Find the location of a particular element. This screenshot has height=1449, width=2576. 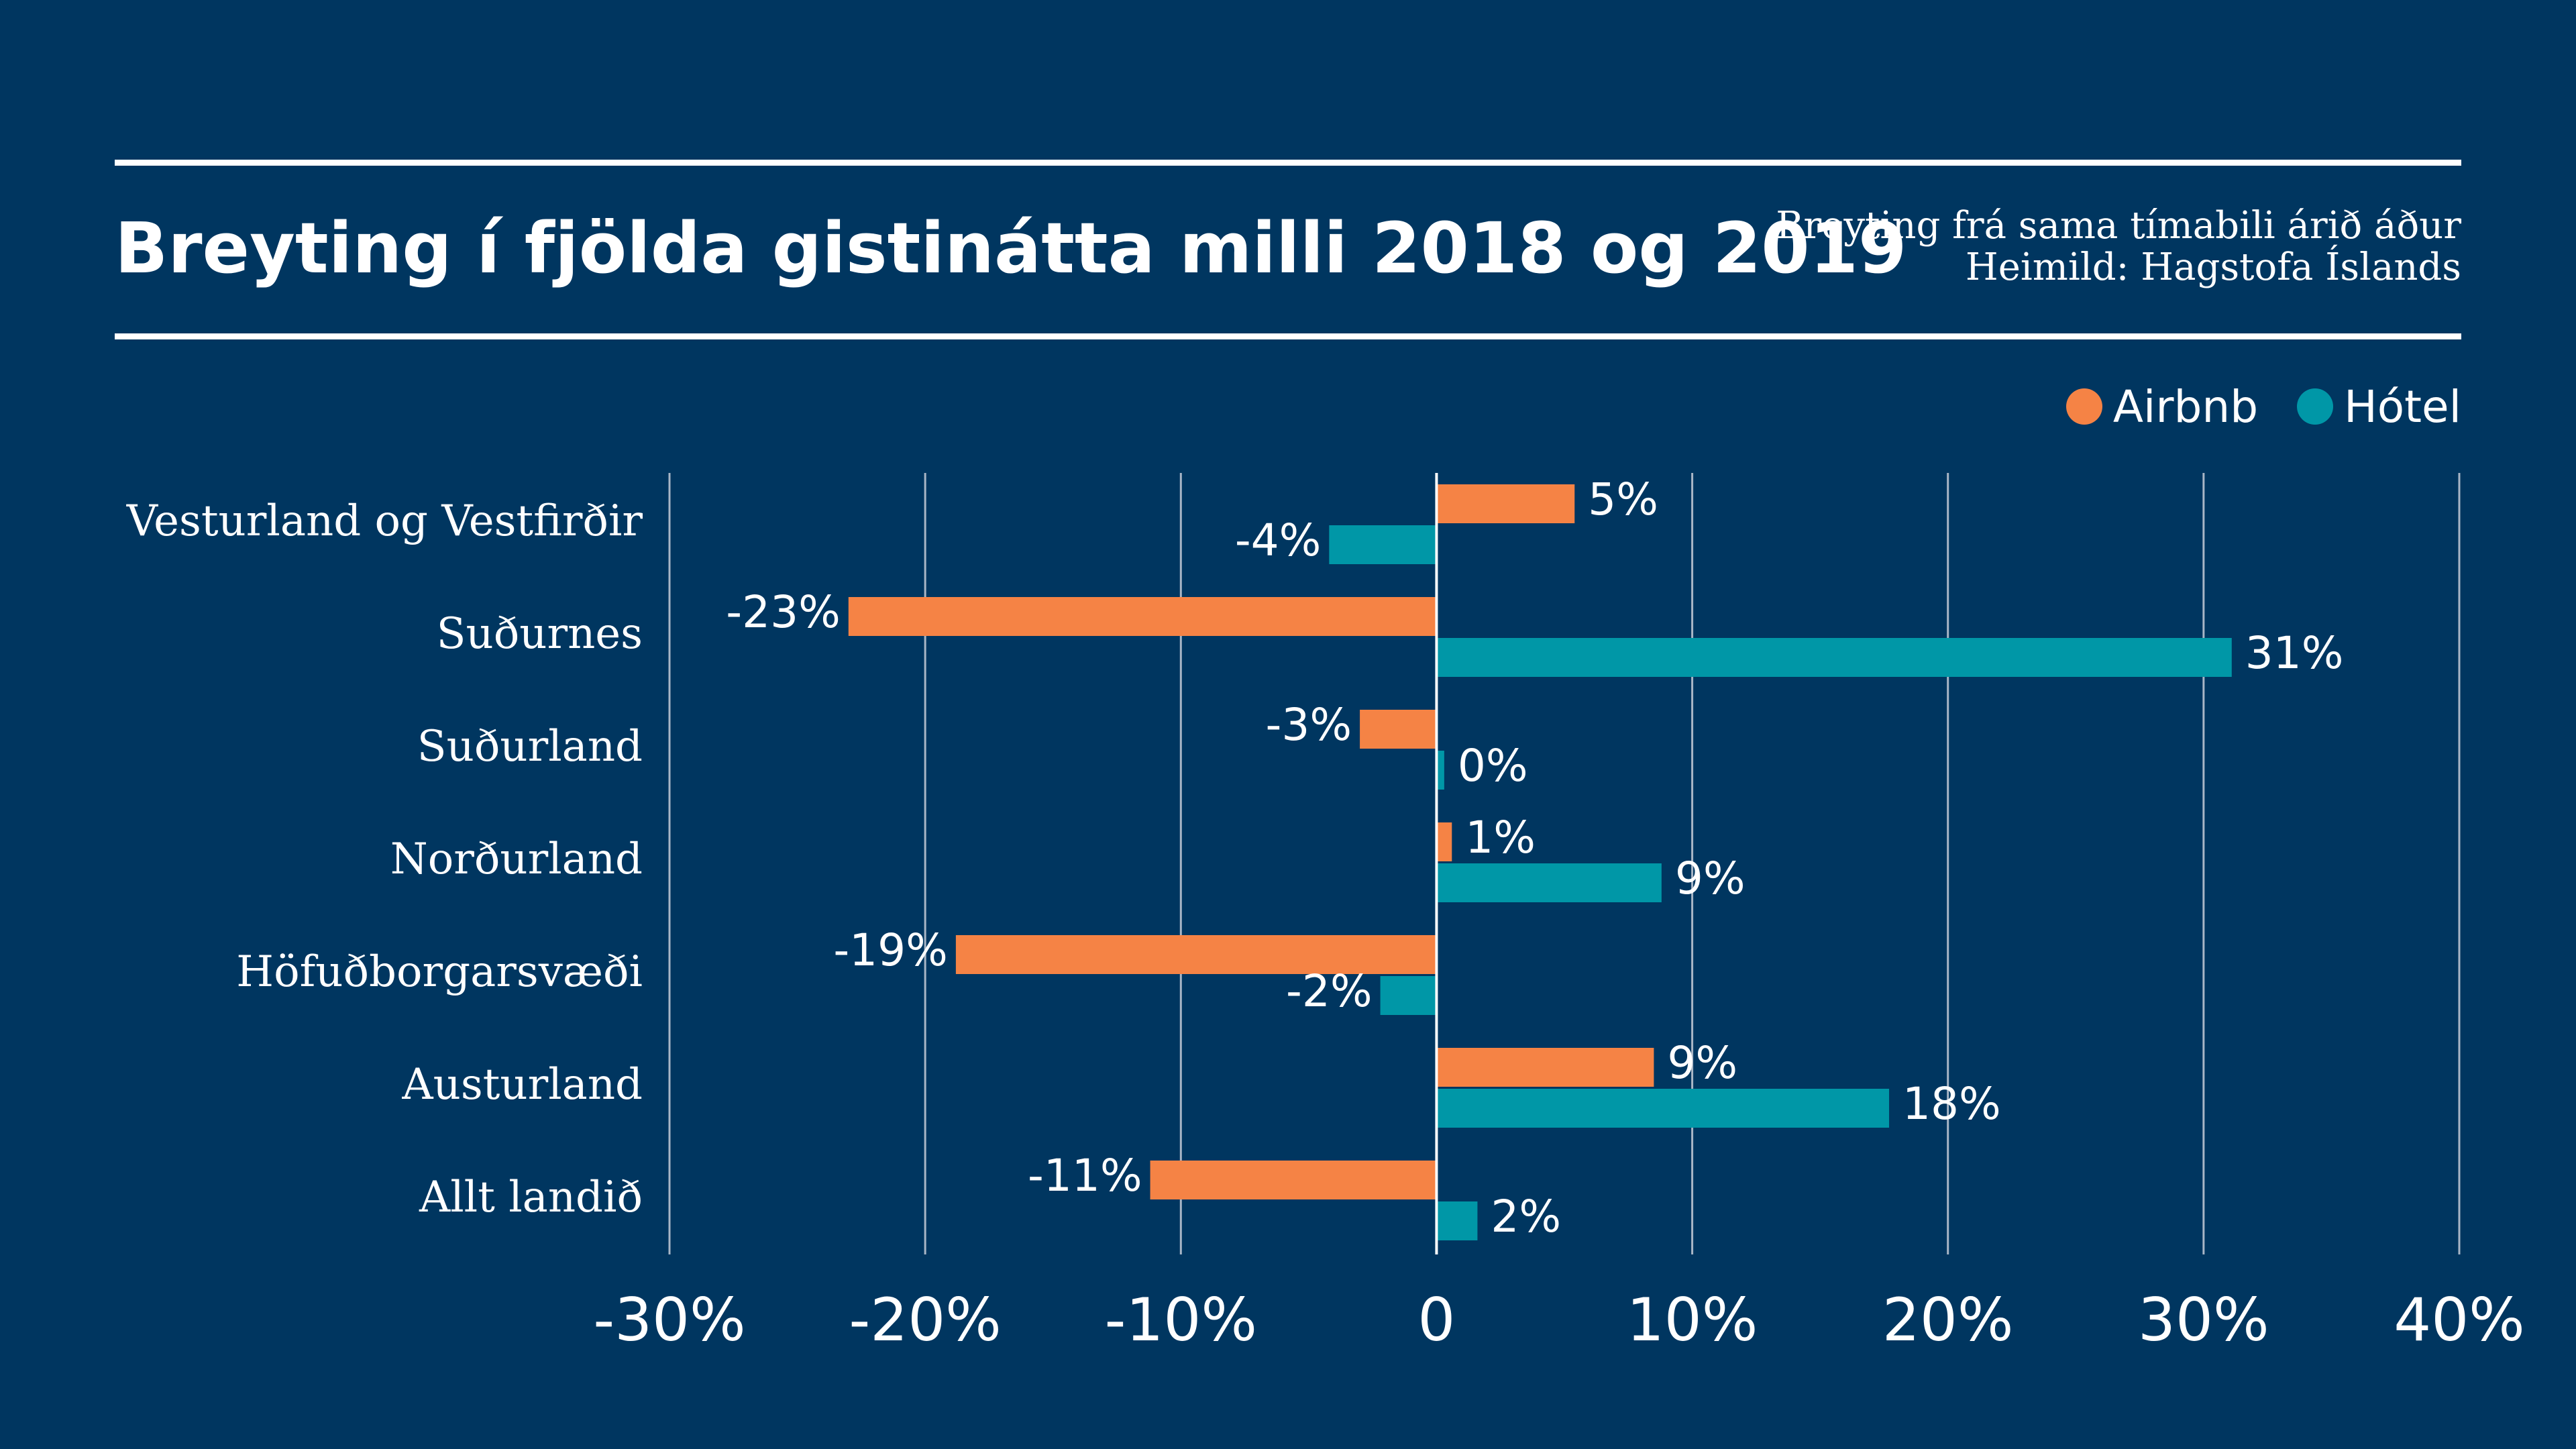

chart-legend: Airbnb Hótel is located at coordinates (2263, 406).